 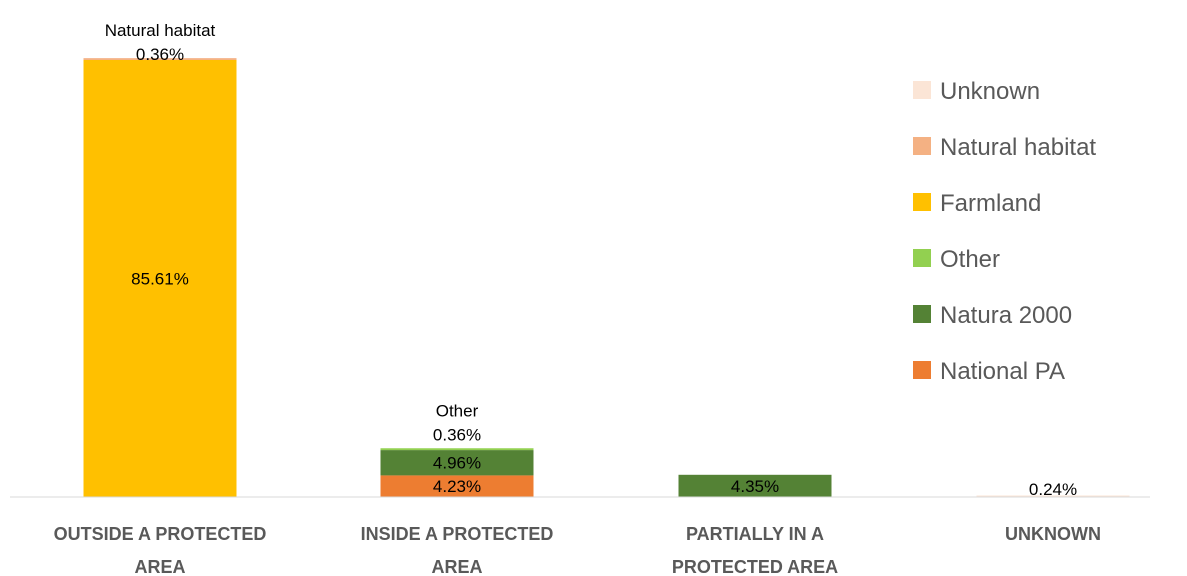 I want to click on data-label-natural-habitat-1-line2: 0.36%, so click(x=160, y=54).